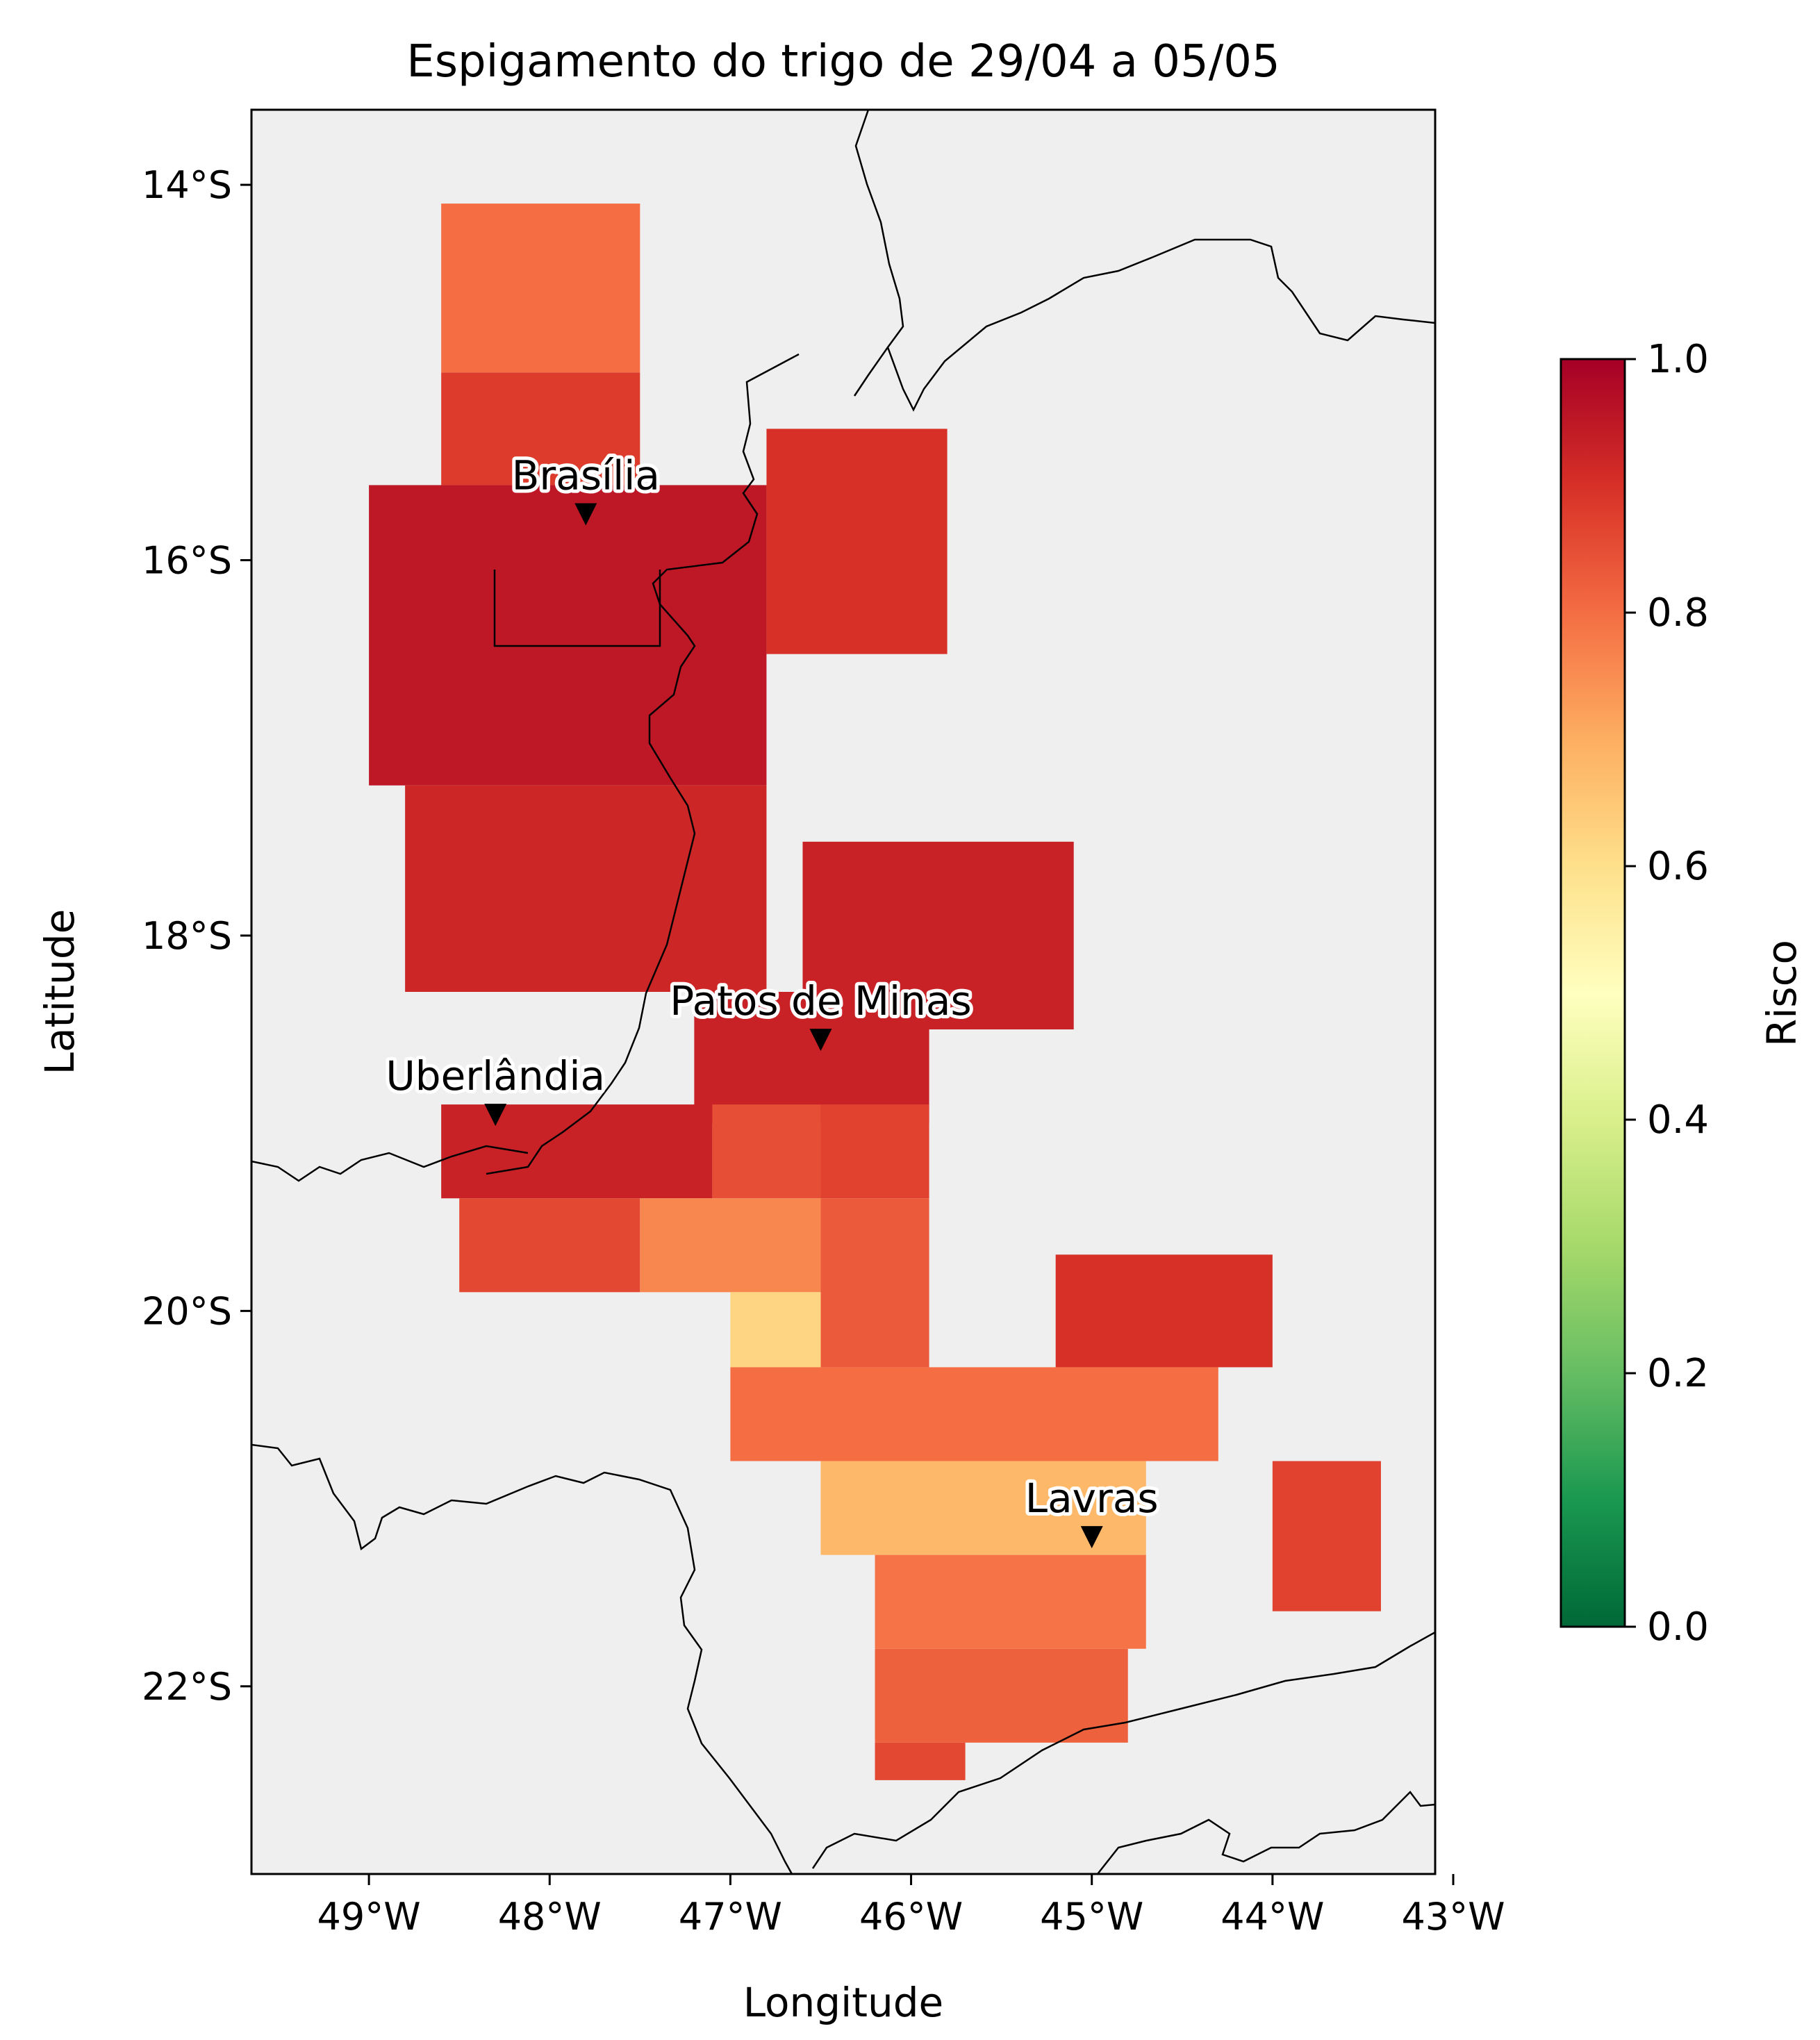 This screenshot has height=2040, width=1820. I want to click on y-tick-label: 16°S, so click(187, 561).